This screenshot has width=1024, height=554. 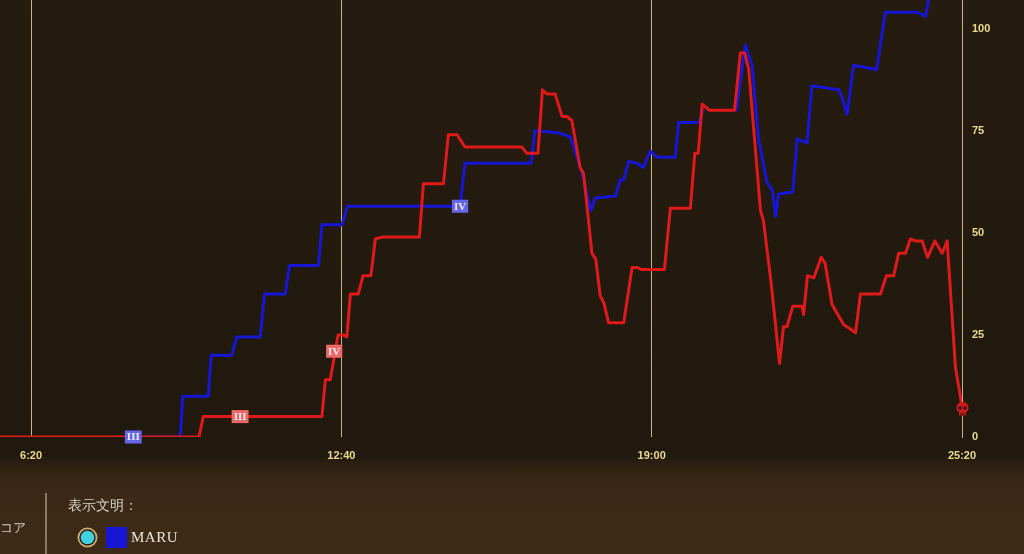 I want to click on y-tick-label: 25, so click(x=978, y=333).